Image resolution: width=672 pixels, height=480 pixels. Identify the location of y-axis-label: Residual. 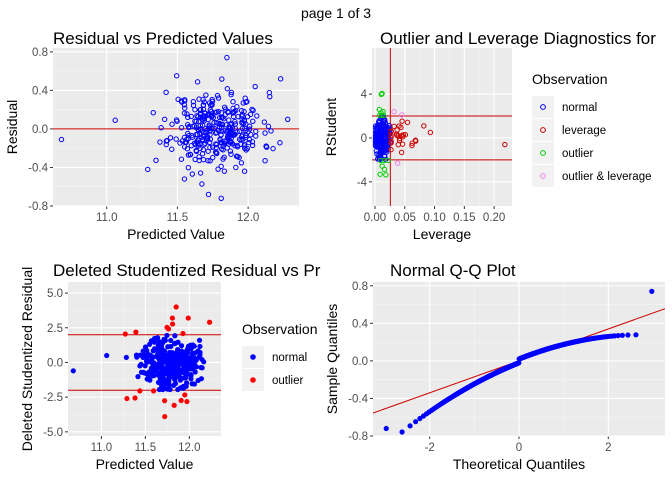
(12, 127).